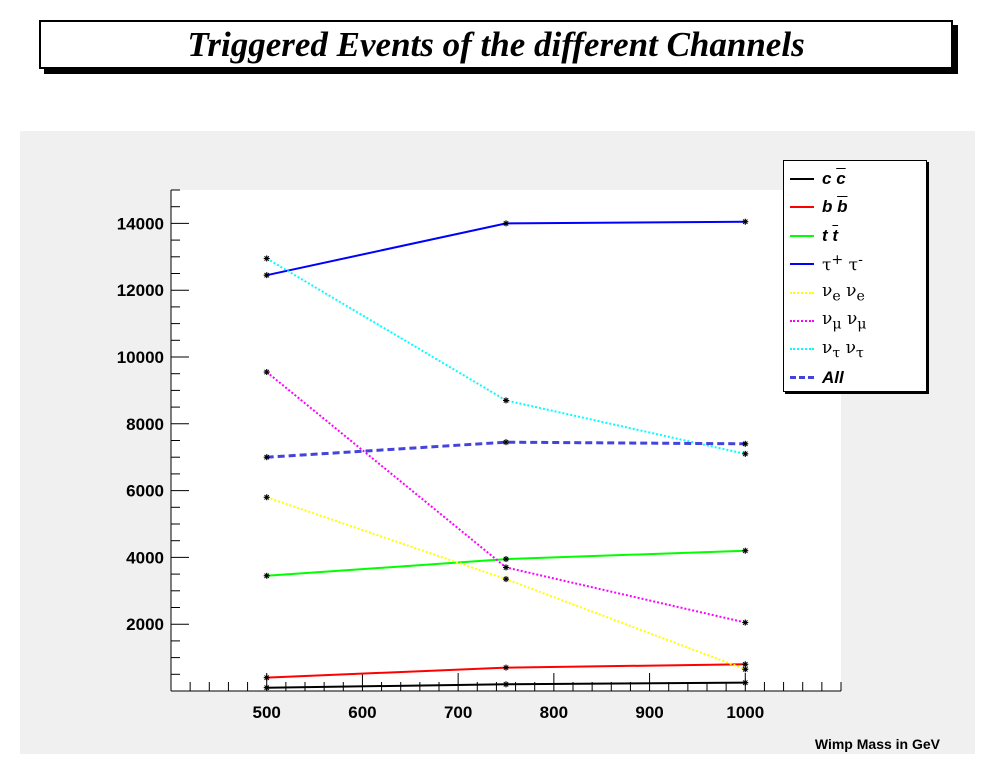 The height and width of the screenshot is (772, 996). Describe the element at coordinates (855, 179) in the screenshot. I see `legend-item: c c` at that location.